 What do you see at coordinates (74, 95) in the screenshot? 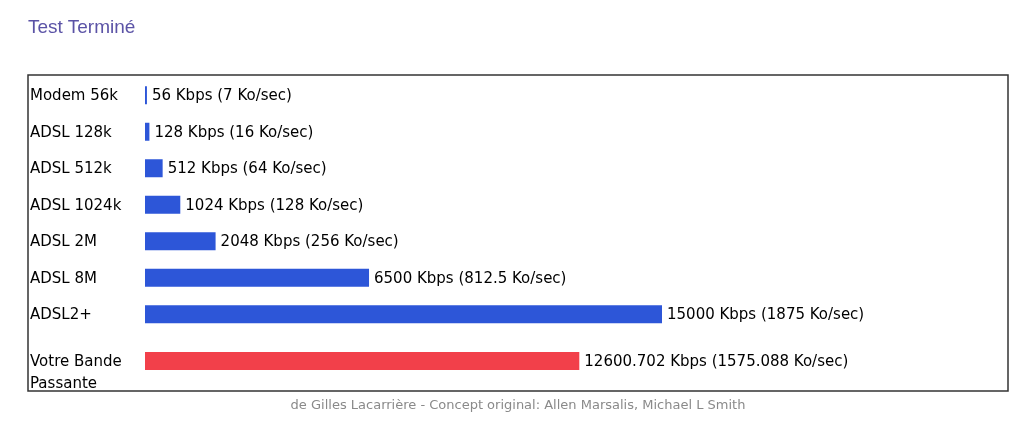
I see `y-tick-label: Modem 56k` at bounding box center [74, 95].